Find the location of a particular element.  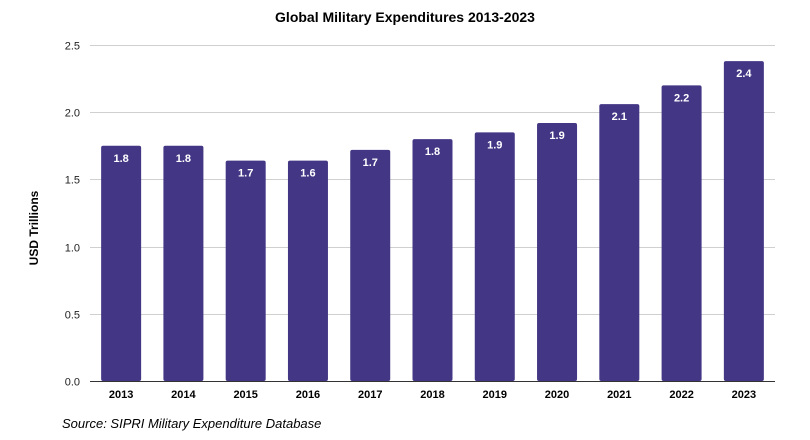

y-tick-label: 2.5 is located at coordinates (72, 47).